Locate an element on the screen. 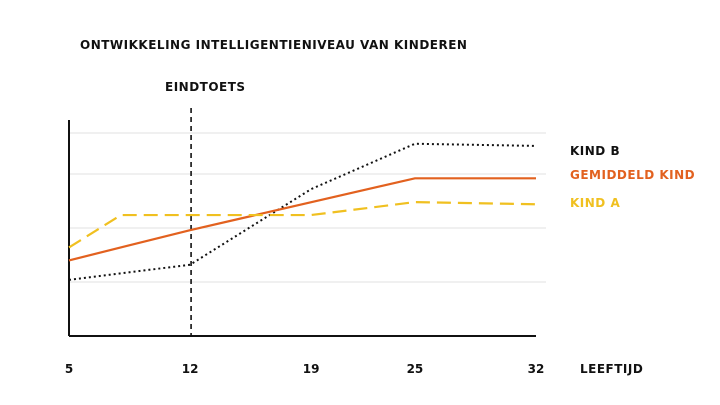 The height and width of the screenshot is (405, 720). x-tick-label: 25 is located at coordinates (415, 369).